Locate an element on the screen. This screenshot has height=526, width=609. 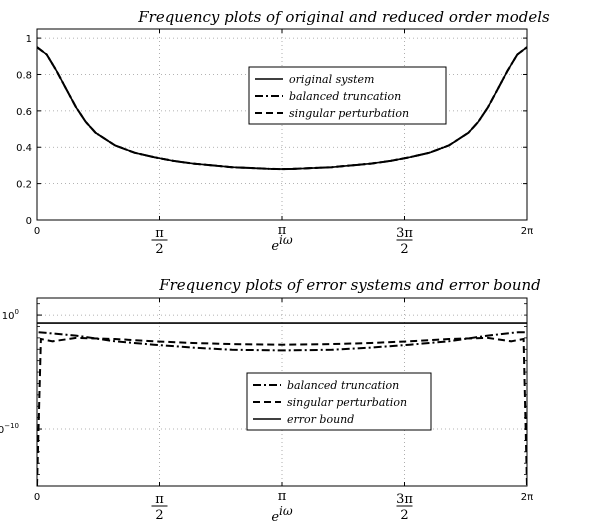
y-tick-label: 0.8 is located at coordinates (24, 75).